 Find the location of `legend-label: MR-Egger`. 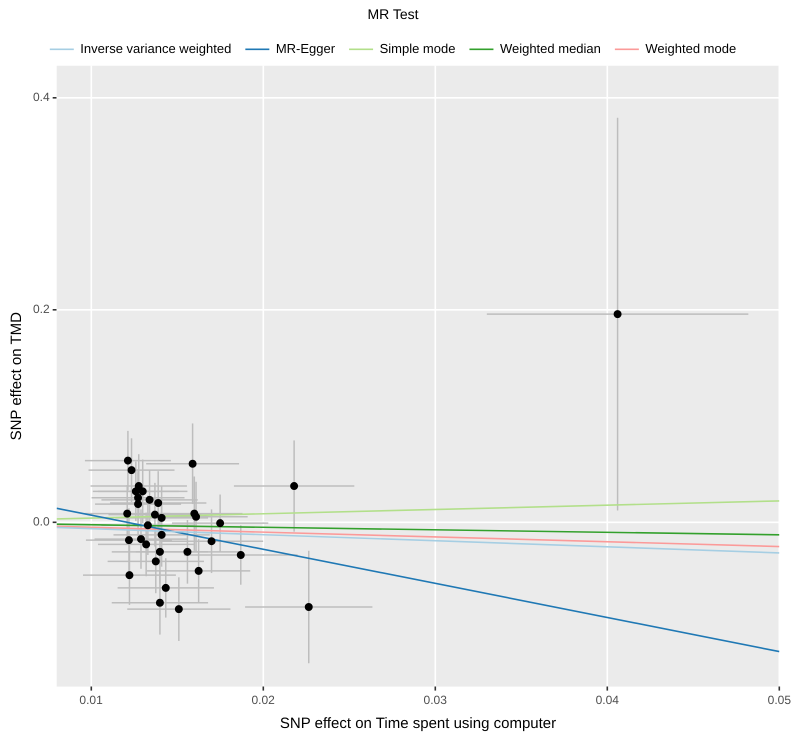

legend-label: MR-Egger is located at coordinates (306, 48).